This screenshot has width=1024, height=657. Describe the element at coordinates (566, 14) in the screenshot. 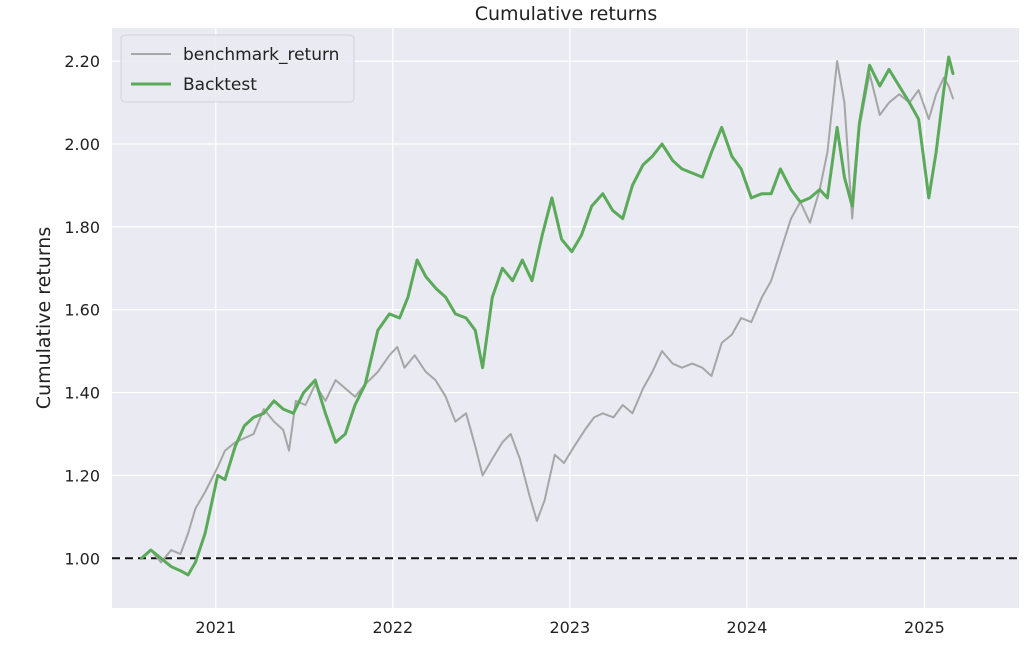

I see `chart-title: Cumulative returns` at that location.